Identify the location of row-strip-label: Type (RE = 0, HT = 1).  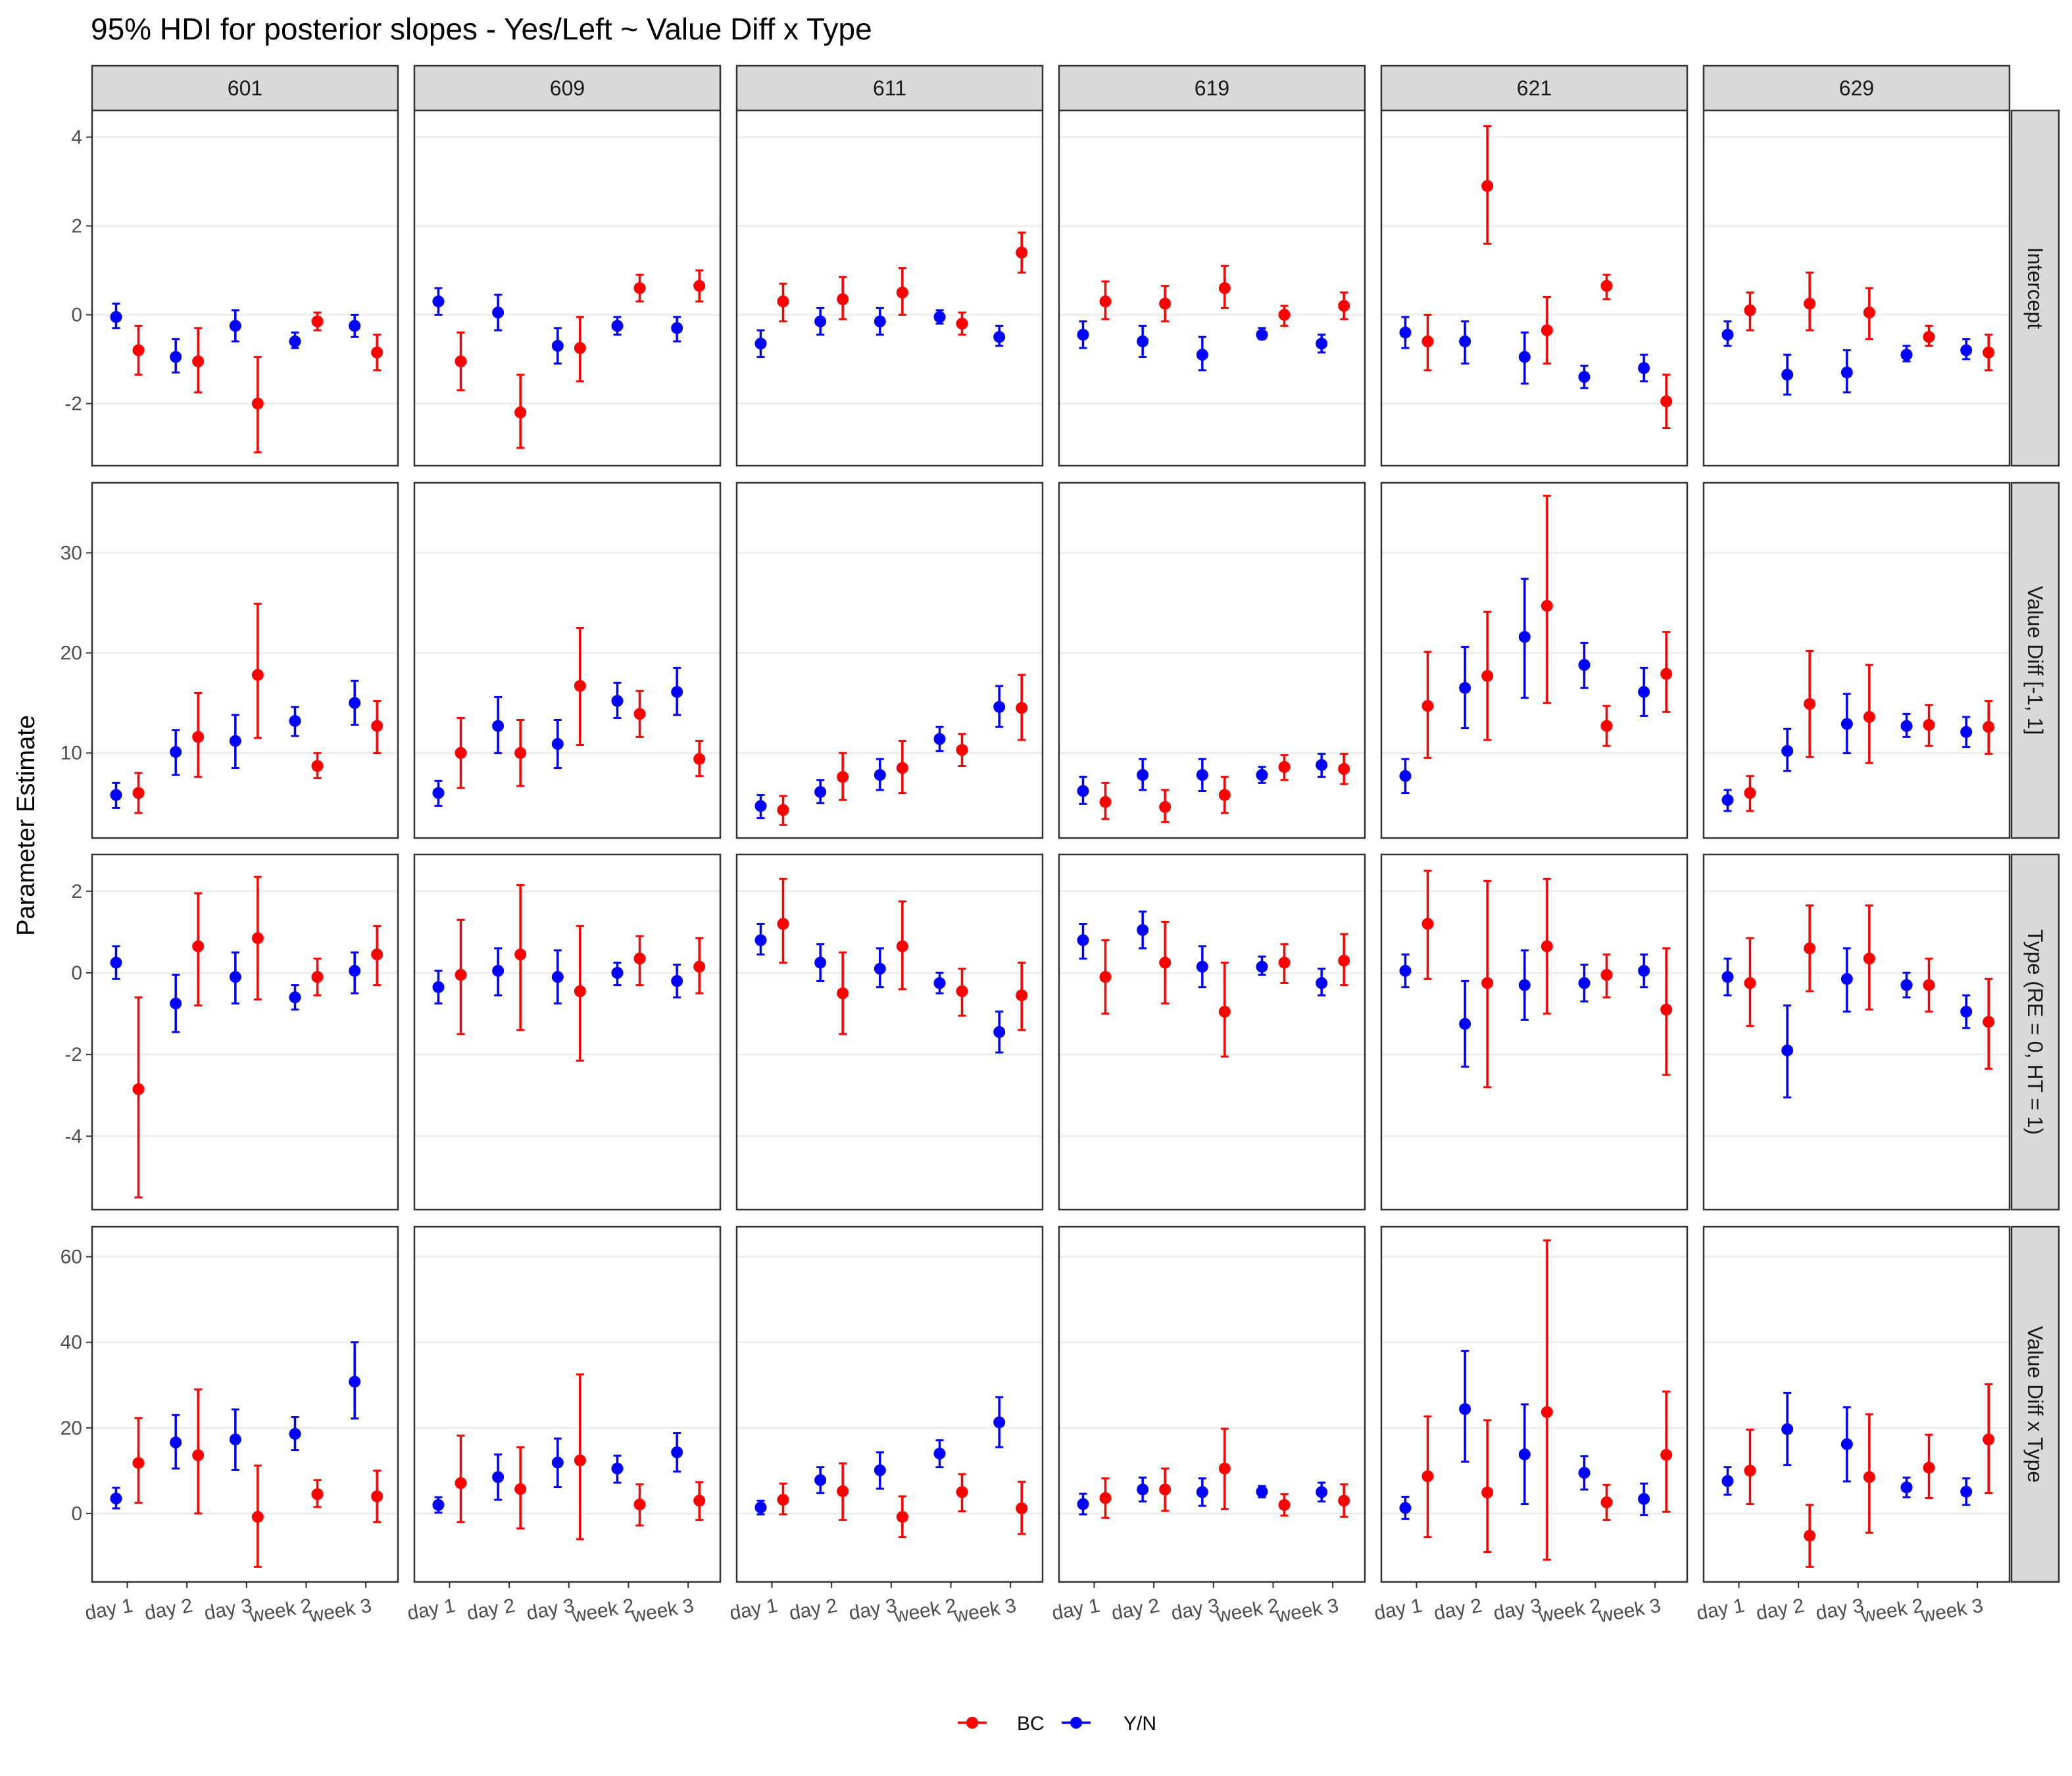
(2035, 1032).